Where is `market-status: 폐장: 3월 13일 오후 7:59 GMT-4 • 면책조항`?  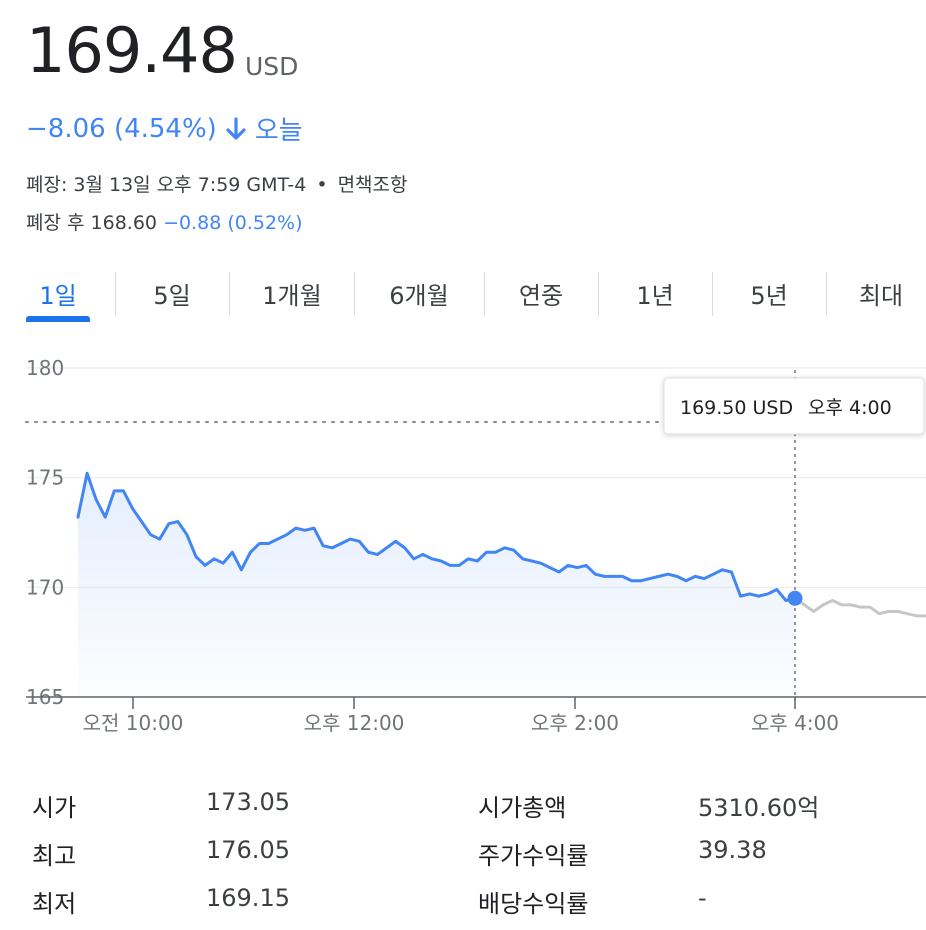
market-status: 폐장: 3월 13일 오후 7:59 GMT-4 • 면책조항 is located at coordinates (216, 183).